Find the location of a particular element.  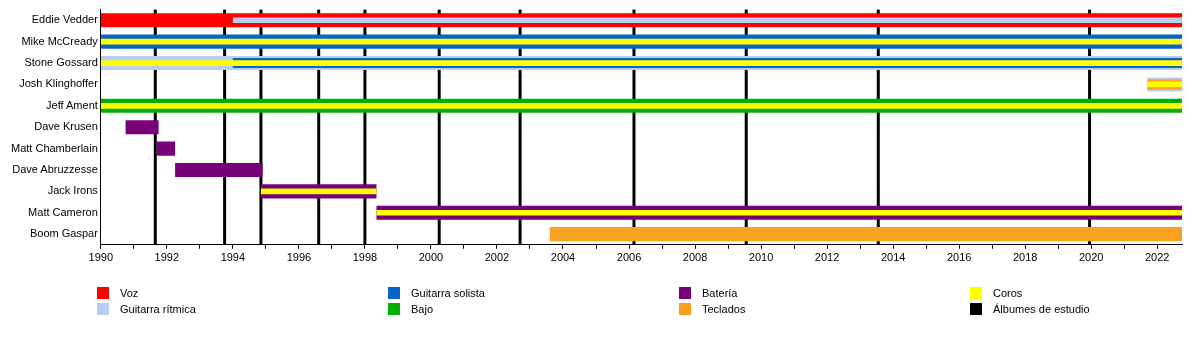

y-tick-label: Josh Klinghoffer is located at coordinates (59, 83).